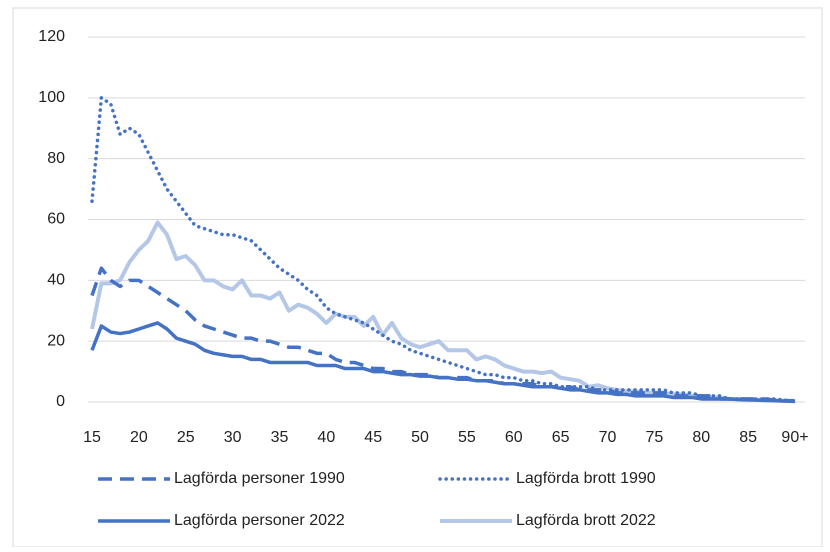 This screenshot has height=552, width=830. Describe the element at coordinates (56, 280) in the screenshot. I see `y-tick-label: 40` at that location.